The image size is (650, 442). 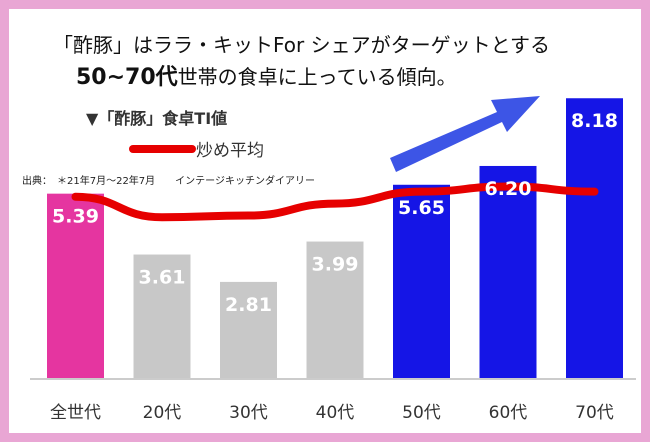 I want to click on data-label-5: 6.20, so click(x=508, y=189).